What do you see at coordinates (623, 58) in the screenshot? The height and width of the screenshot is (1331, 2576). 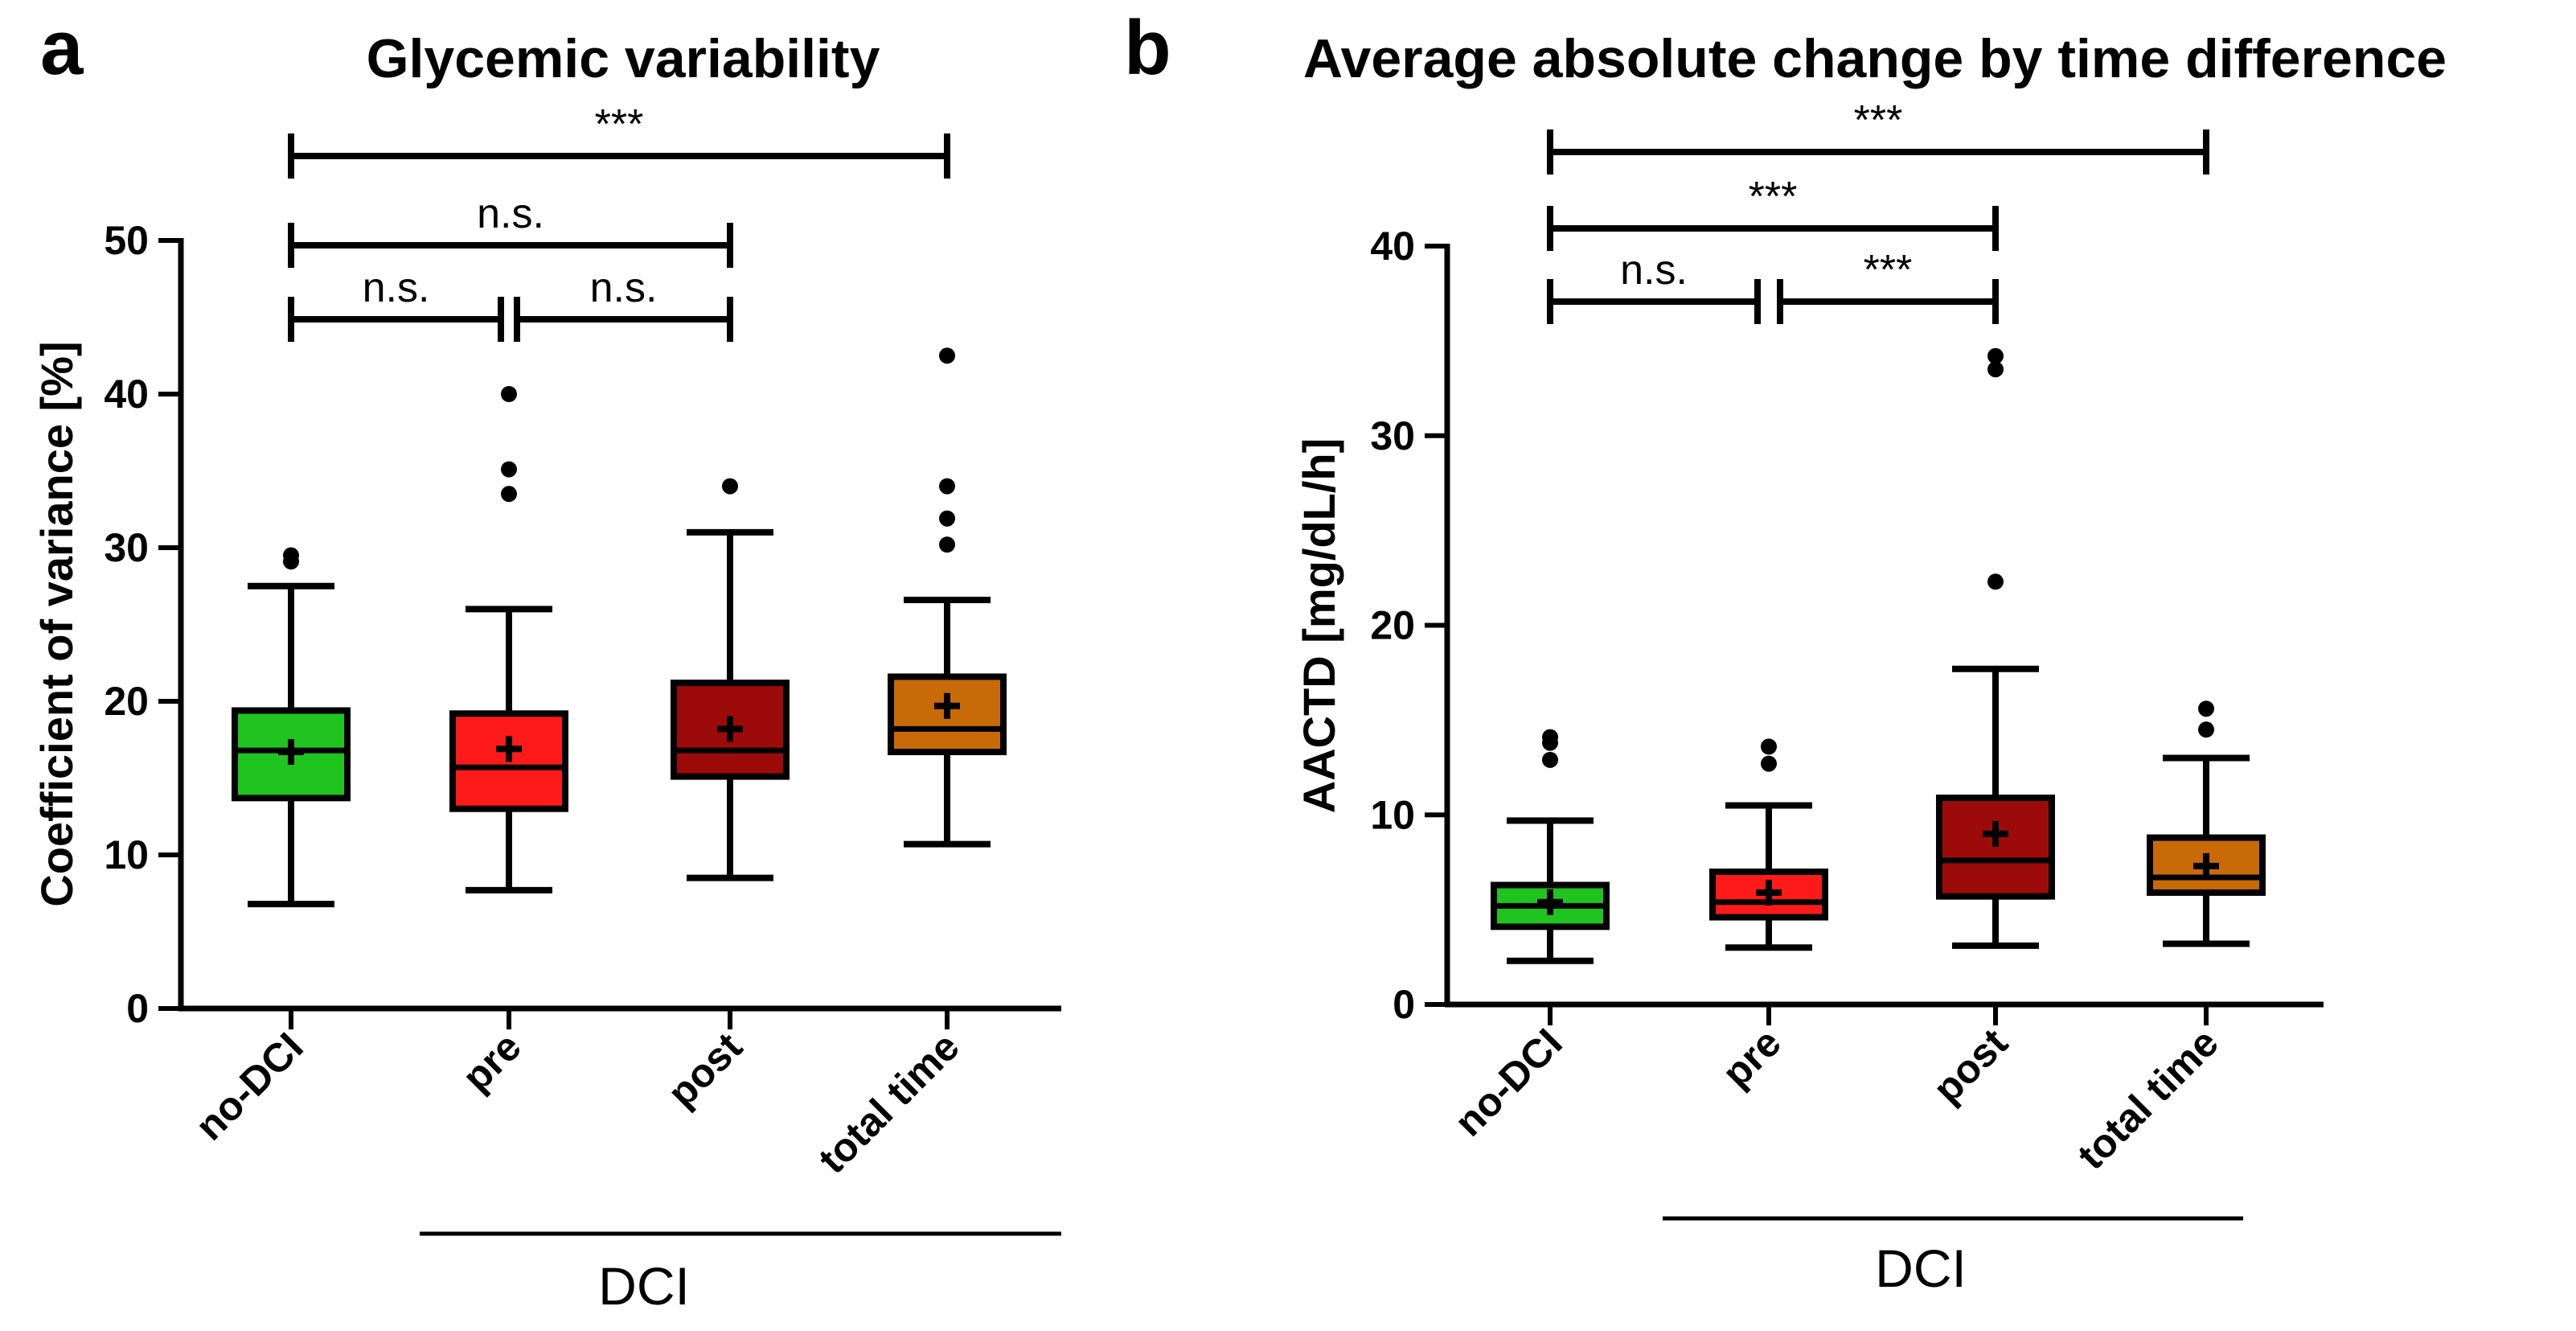 I see `chart-title: Glycemic variability` at bounding box center [623, 58].